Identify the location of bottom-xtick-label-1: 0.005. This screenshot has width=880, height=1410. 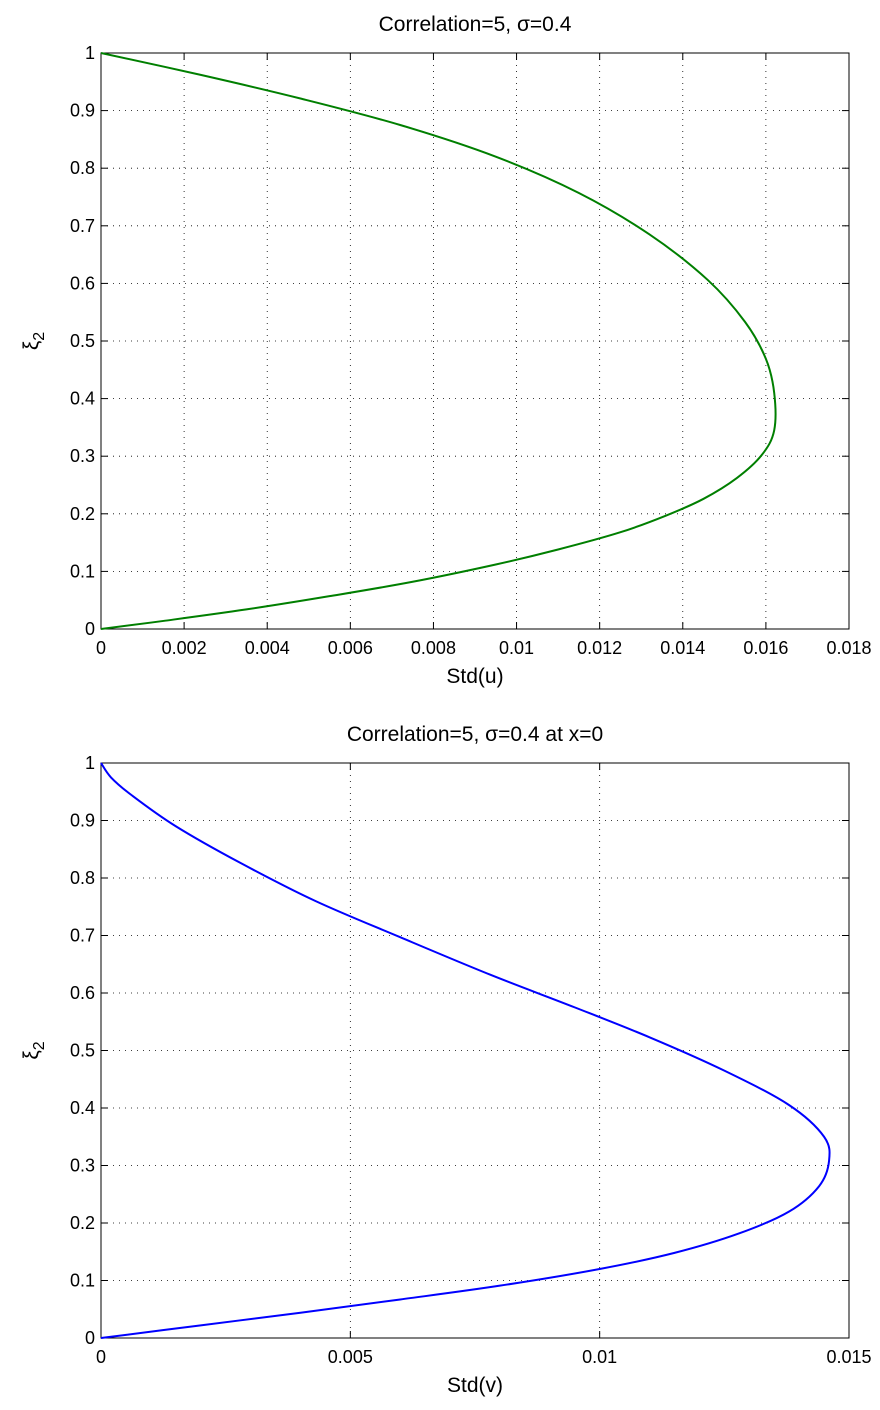
(350, 1357).